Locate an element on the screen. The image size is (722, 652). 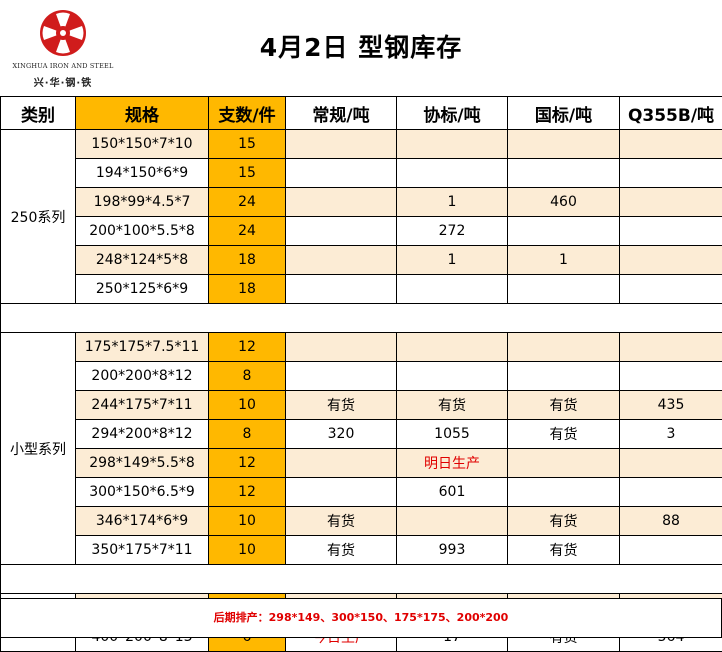
spec-cell: 300*150*6.5*9 is located at coordinates (142, 492).